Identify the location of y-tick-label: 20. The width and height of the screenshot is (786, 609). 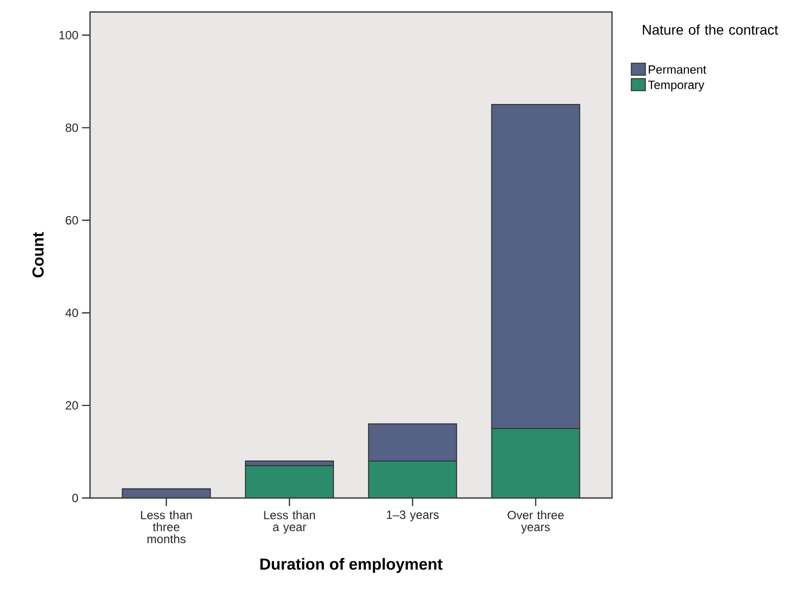
(72, 405).